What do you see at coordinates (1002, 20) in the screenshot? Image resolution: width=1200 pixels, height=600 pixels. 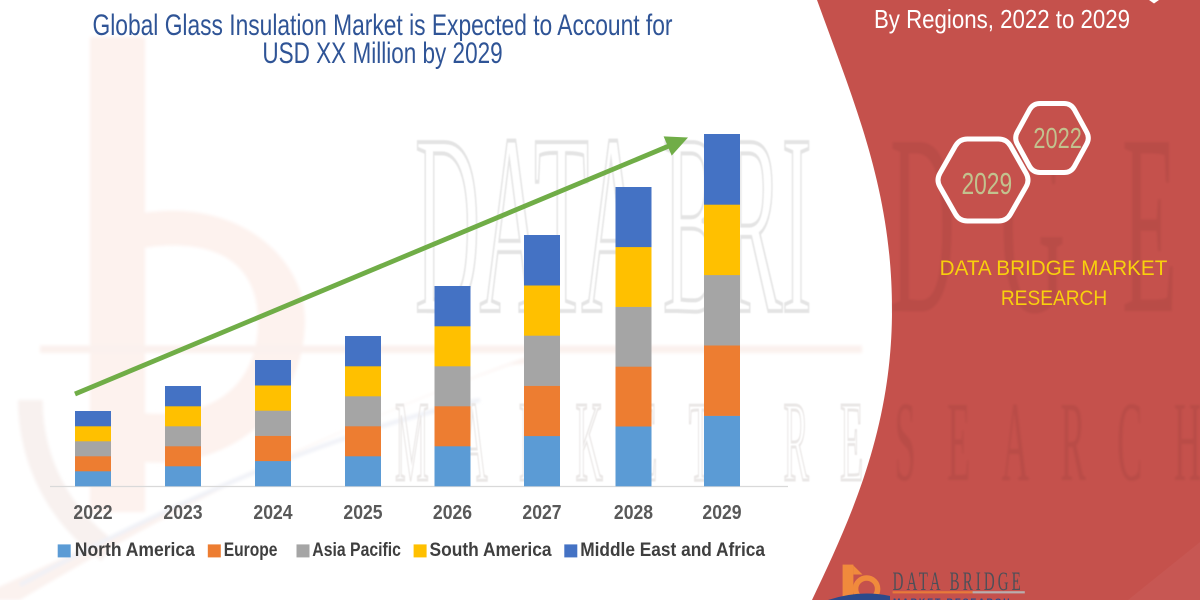 I see `svg-text: By Regions, 2022 to 2029` at bounding box center [1002, 20].